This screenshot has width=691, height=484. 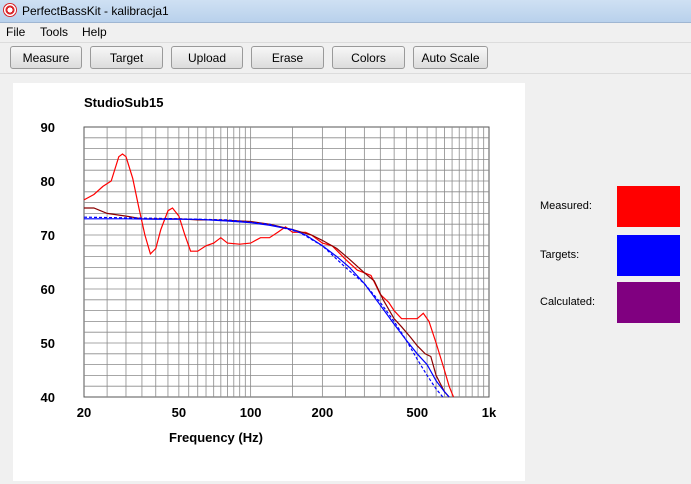 I want to click on x-tick-label: 1k, so click(x=489, y=412).